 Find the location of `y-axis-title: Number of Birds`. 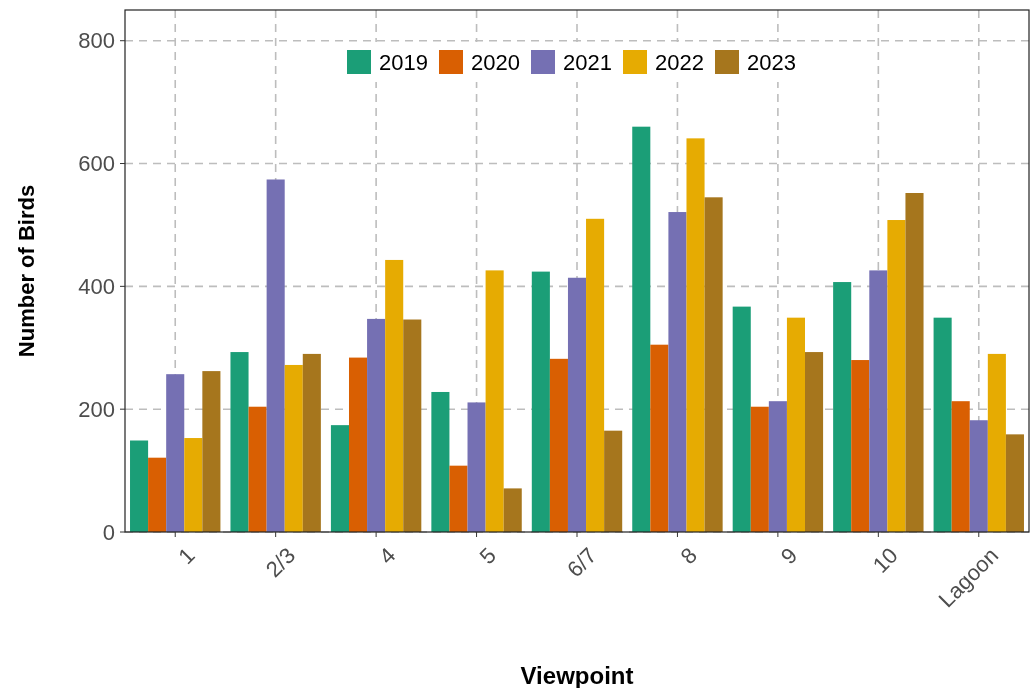

y-axis-title: Number of Birds is located at coordinates (26, 271).